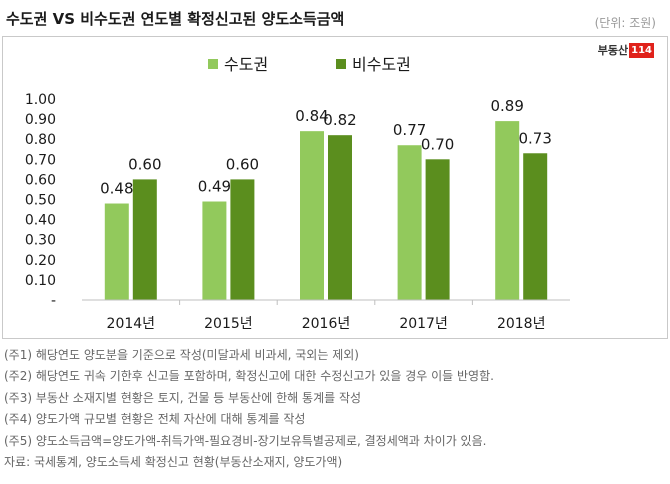 This screenshot has height=484, width=670. I want to click on data-label: 0.89, so click(506, 106).